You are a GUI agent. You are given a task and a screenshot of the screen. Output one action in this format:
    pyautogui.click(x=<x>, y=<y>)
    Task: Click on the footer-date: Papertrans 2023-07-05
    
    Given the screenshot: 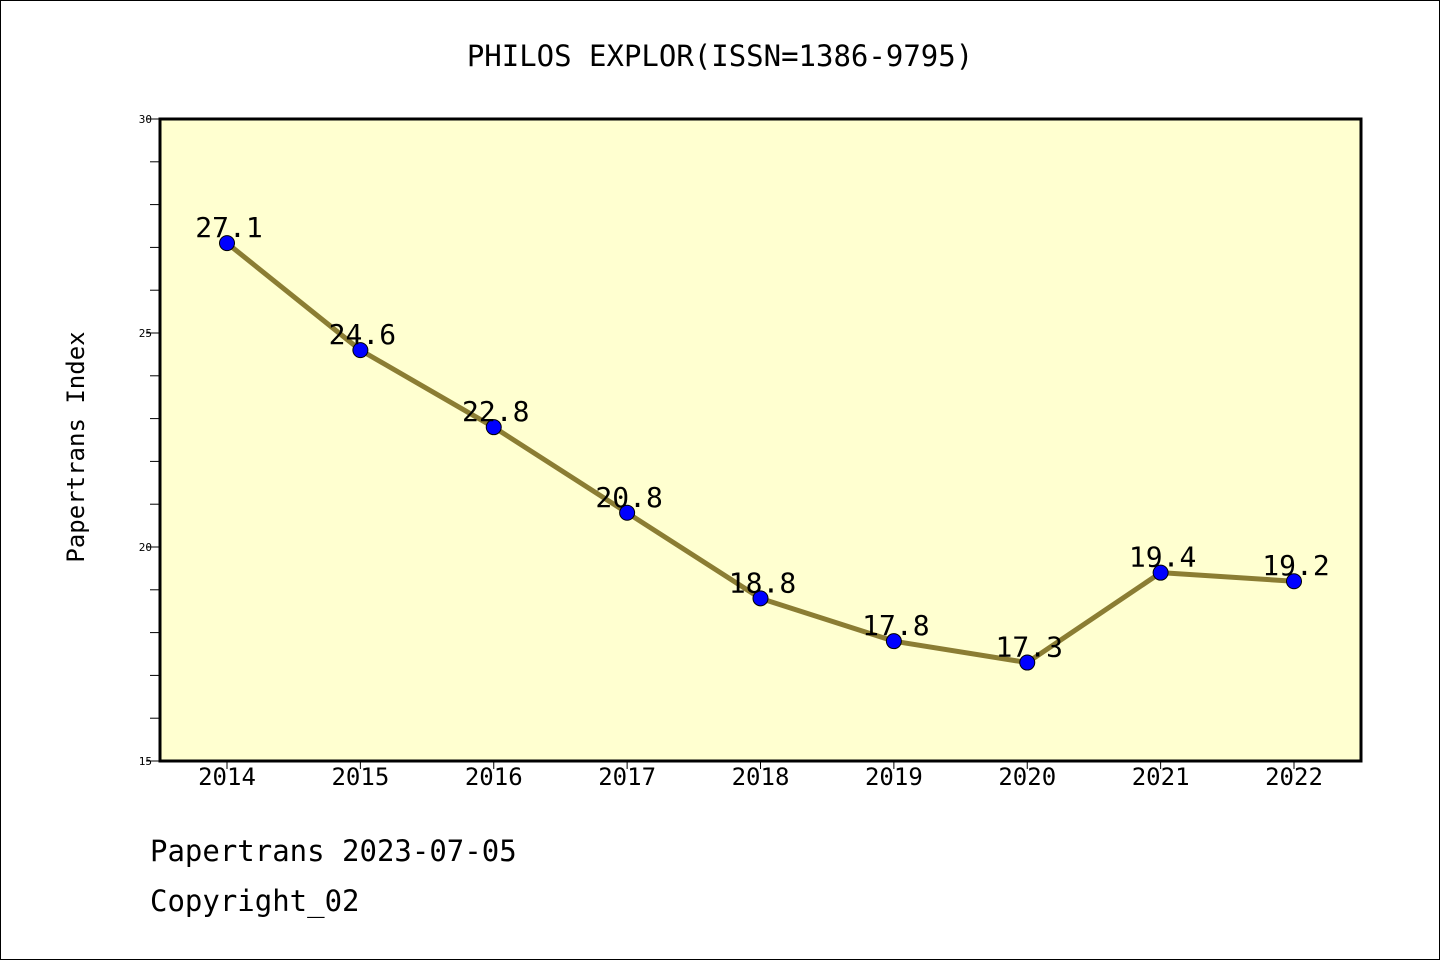 What is the action you would take?
    pyautogui.click(x=333, y=851)
    